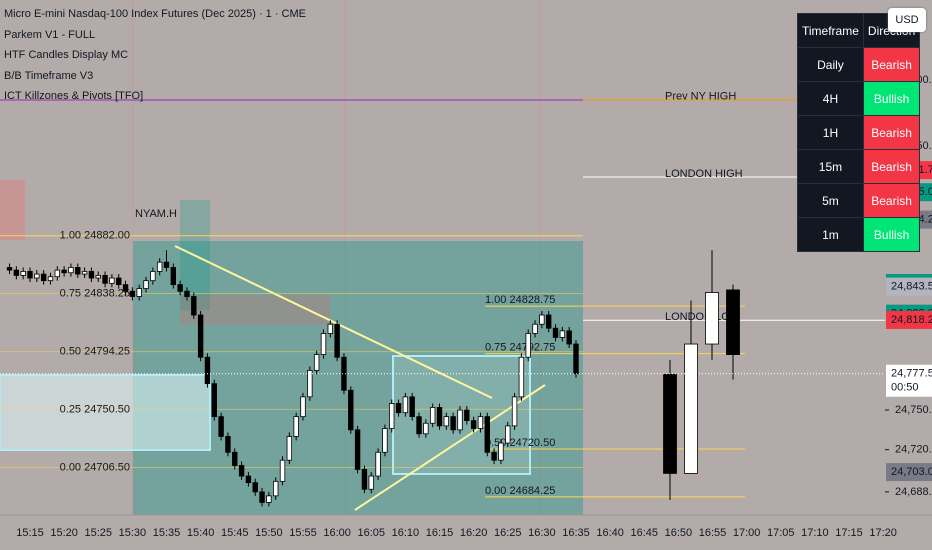  Describe the element at coordinates (167, 533) in the screenshot. I see `x-tick-label: 15:35` at that location.